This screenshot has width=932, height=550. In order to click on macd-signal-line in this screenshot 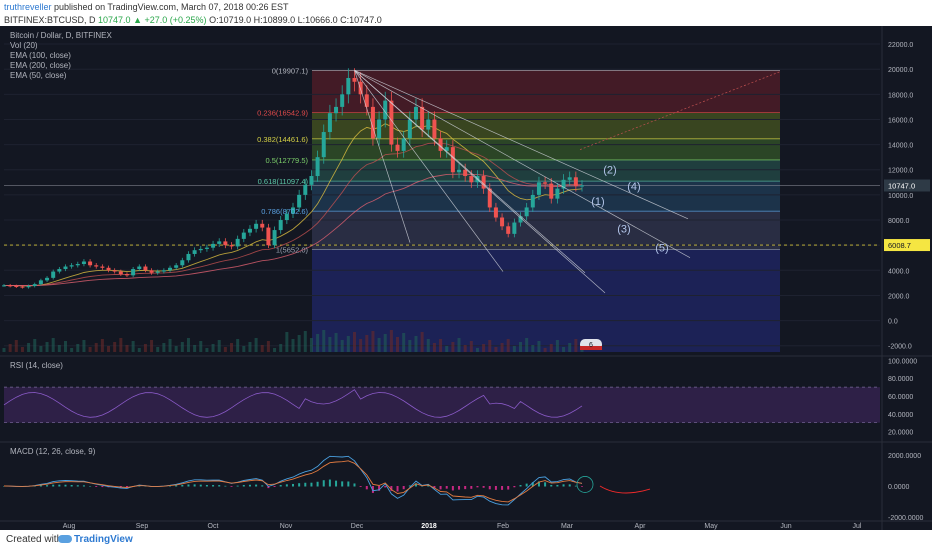, I will do `click(293, 481)`.